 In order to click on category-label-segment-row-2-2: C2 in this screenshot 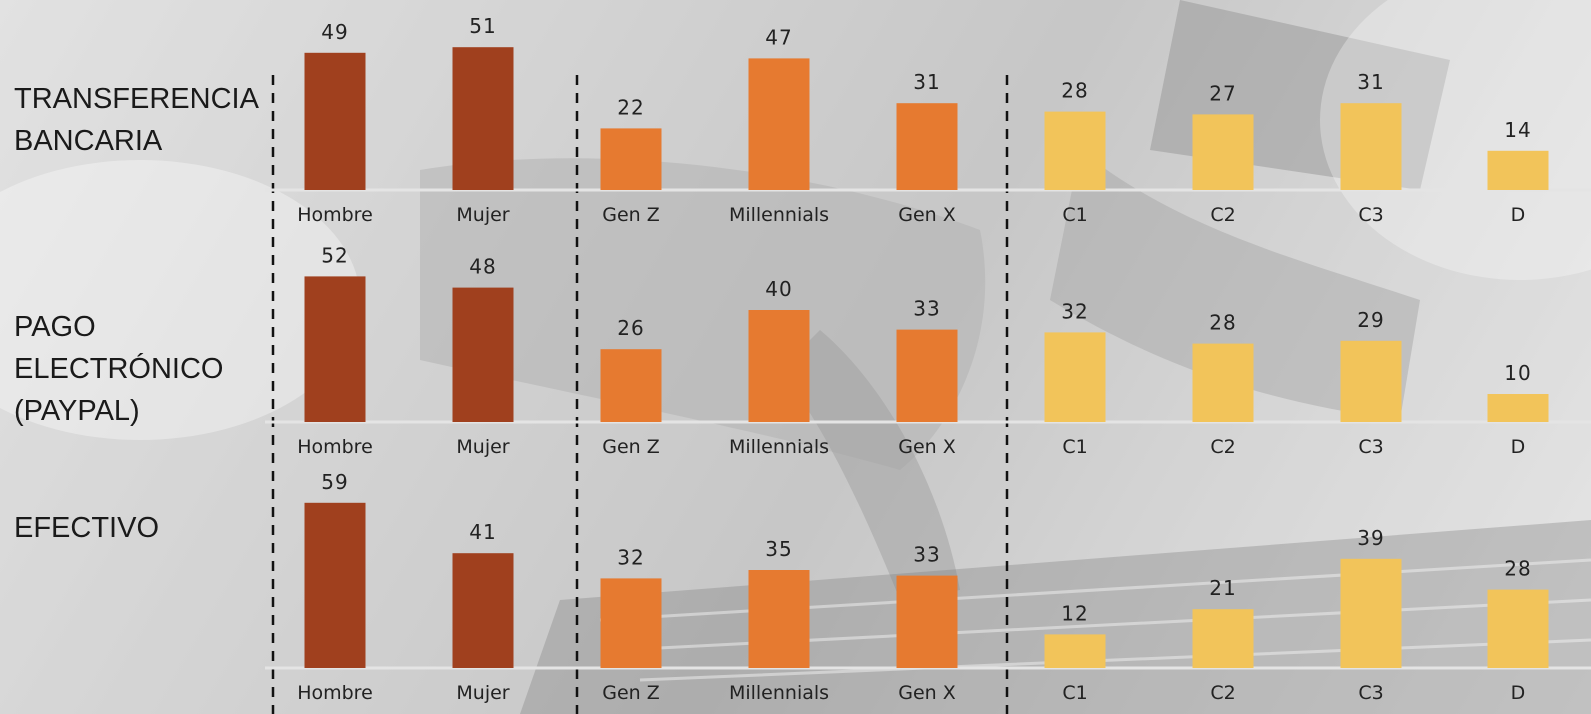, I will do `click(1222, 447)`.